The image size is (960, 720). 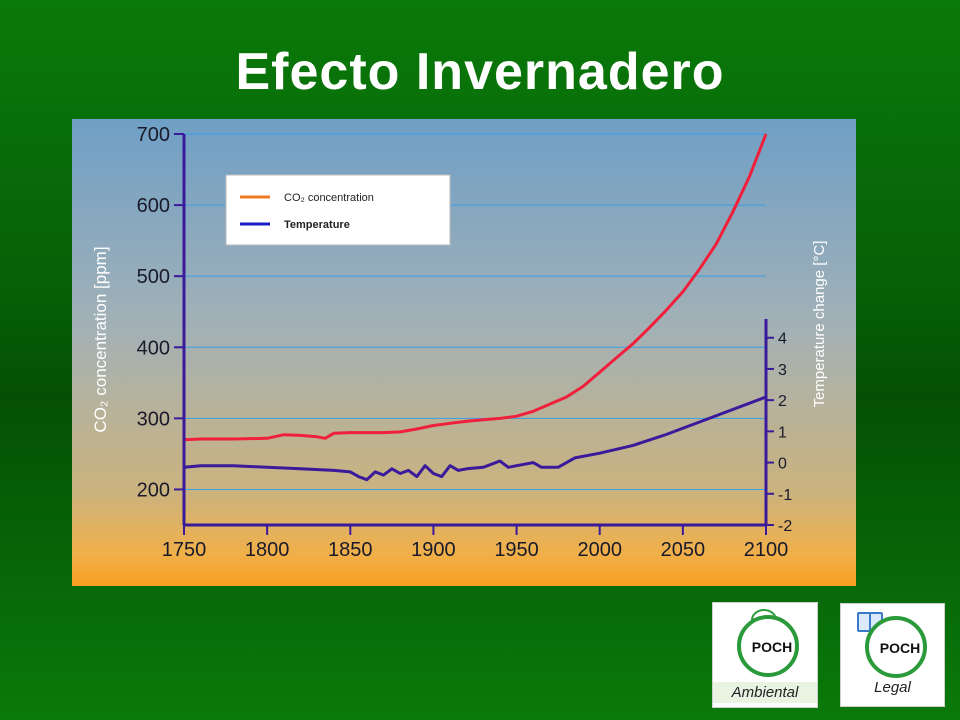 I want to click on y2-tick-label: 2, so click(x=782, y=401).